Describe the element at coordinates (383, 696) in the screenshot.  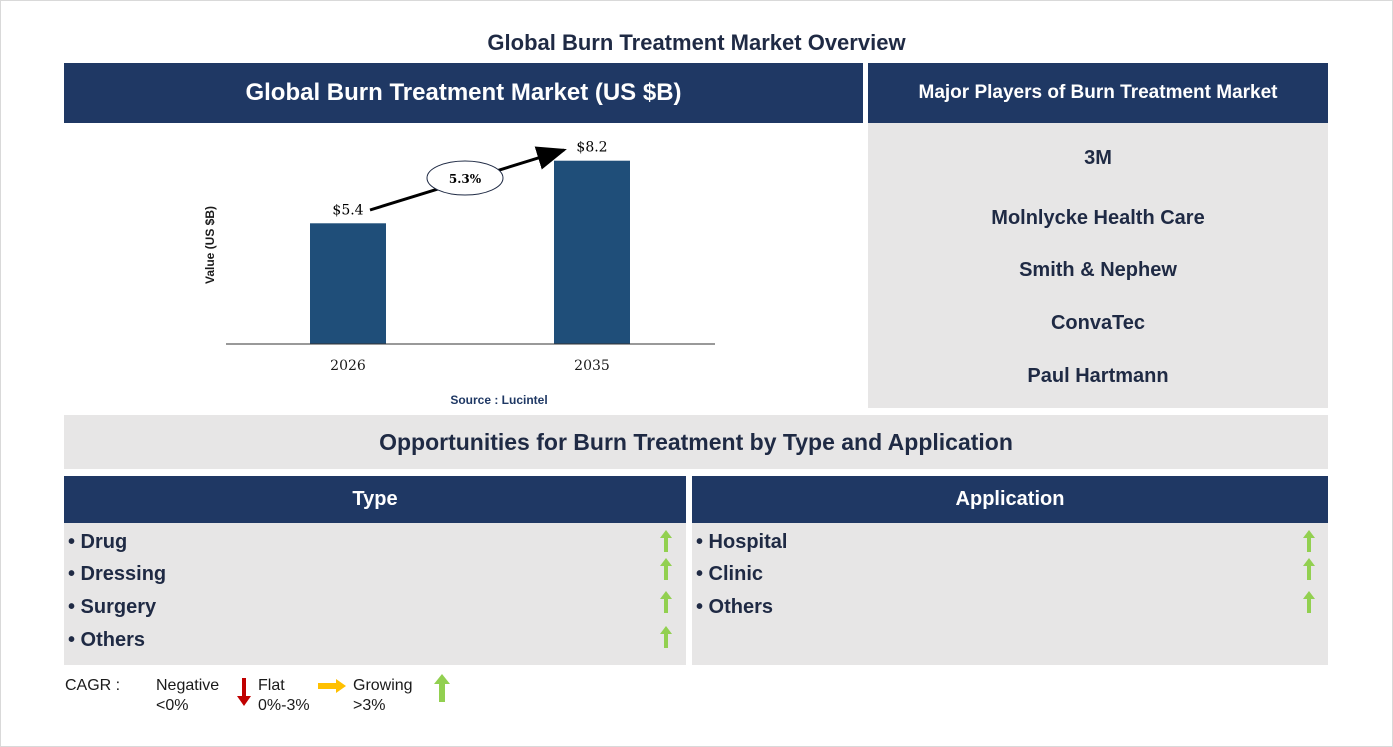
I see `legend-growing: Growing >3%` at that location.